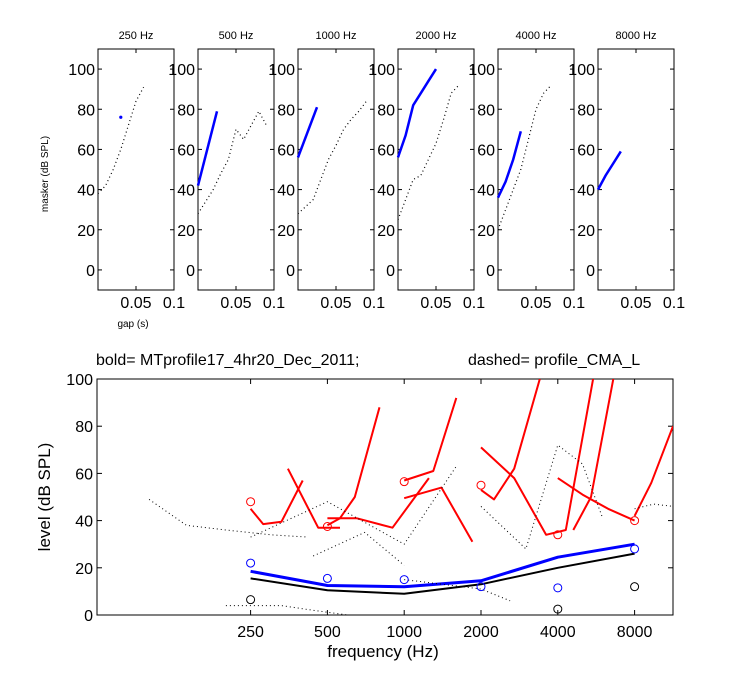 The height and width of the screenshot is (691, 745). I want to click on small-panels-y-axis-label: masker (dB SPL), so click(45, 174).